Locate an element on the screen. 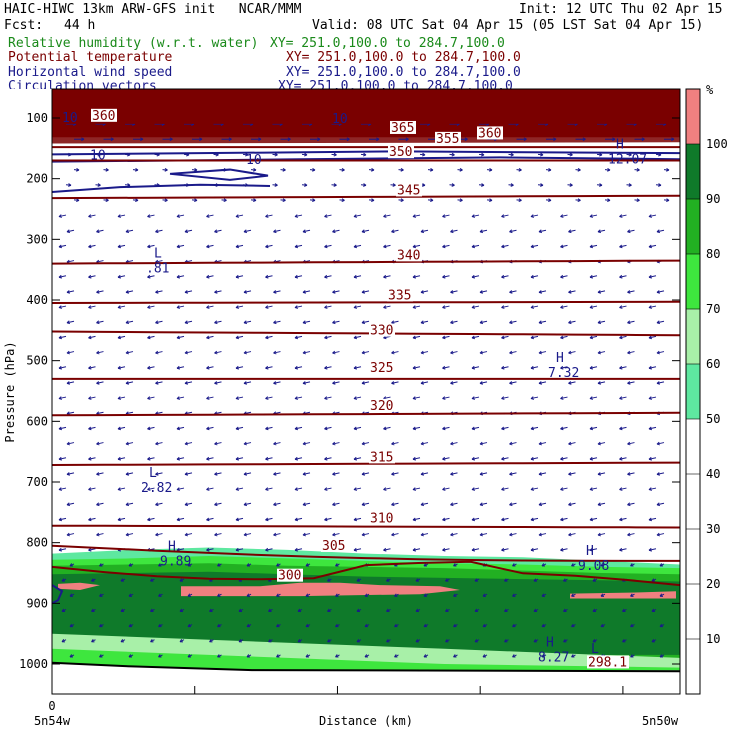  field-vectors-xy: XY= 251.0,100.0 to 284.7,100.0 is located at coordinates (395, 84).